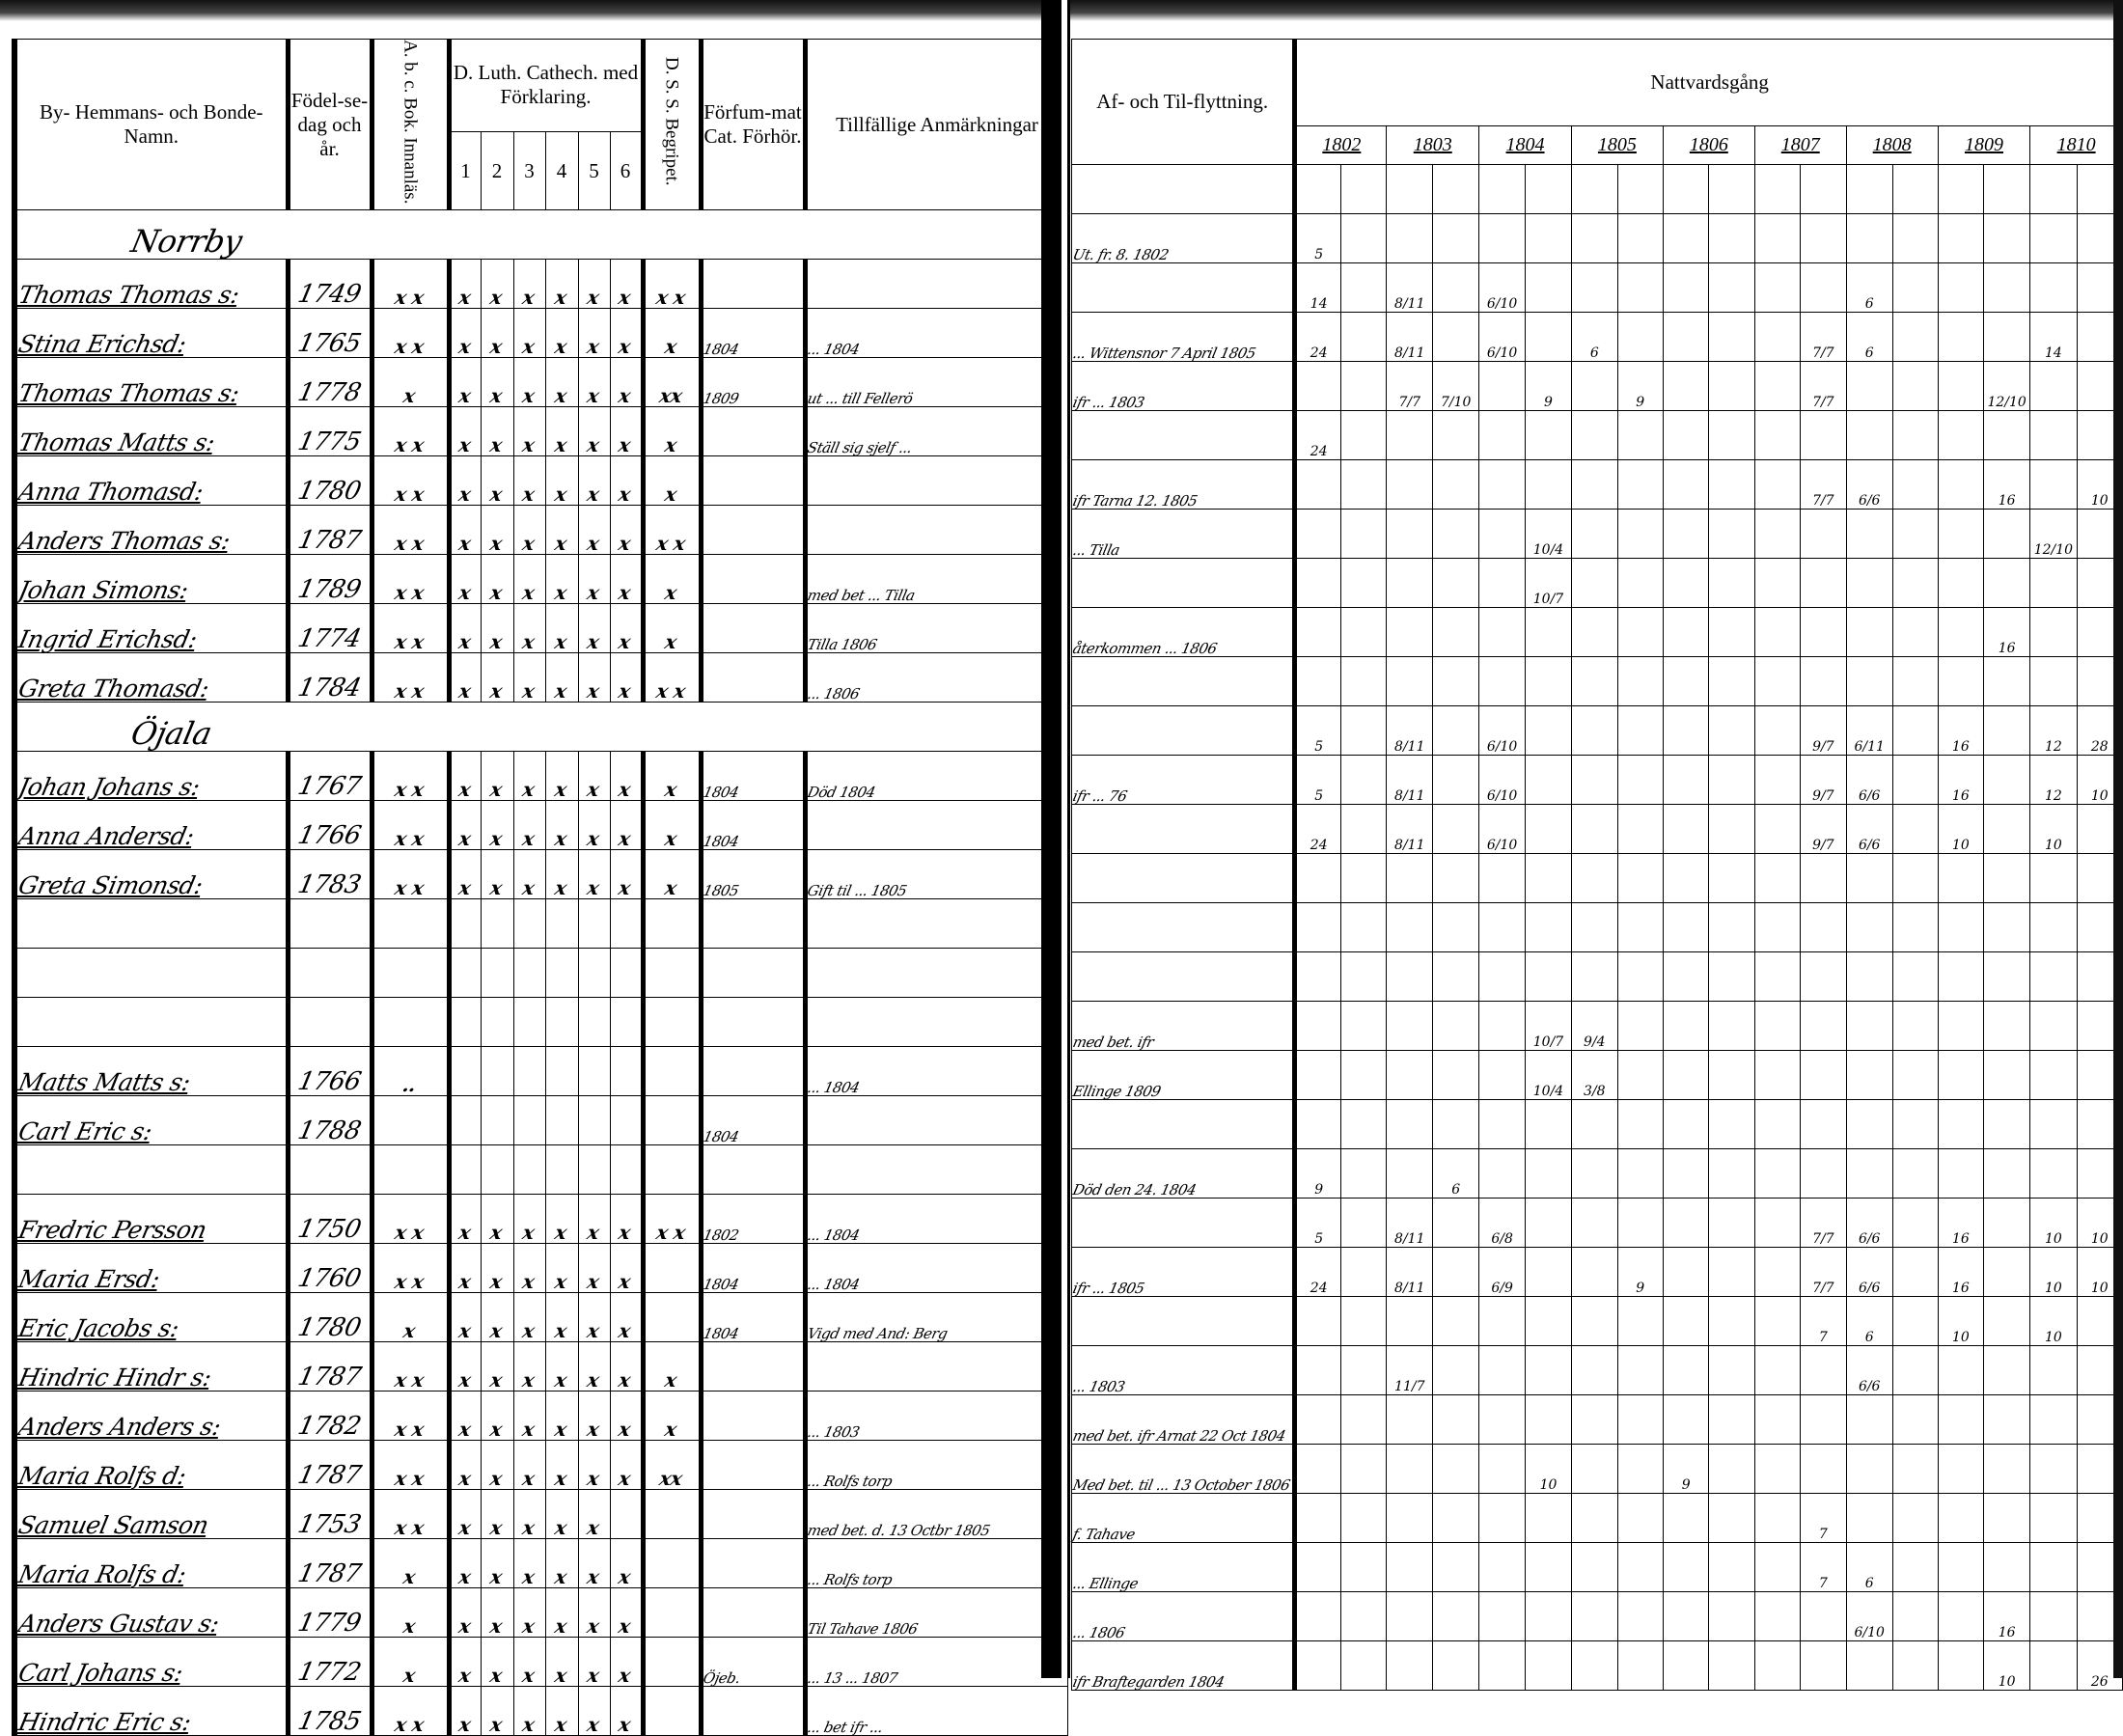 Image resolution: width=2123 pixels, height=1736 pixels. What do you see at coordinates (1183, 780) in the screenshot?
I see `move-note: ifr ... 76` at bounding box center [1183, 780].